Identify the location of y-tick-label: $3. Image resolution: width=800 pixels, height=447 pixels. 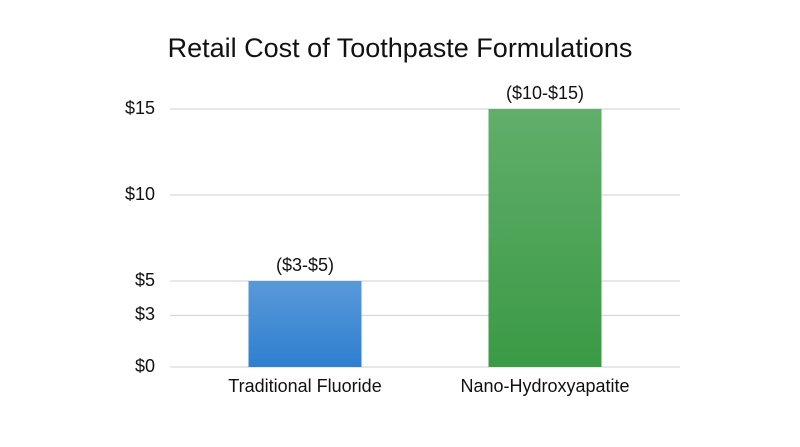
(145, 314).